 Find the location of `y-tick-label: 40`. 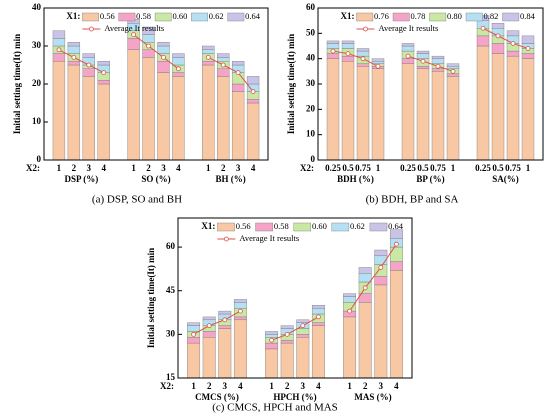

y-tick-label: 40 is located at coordinates (311, 58).